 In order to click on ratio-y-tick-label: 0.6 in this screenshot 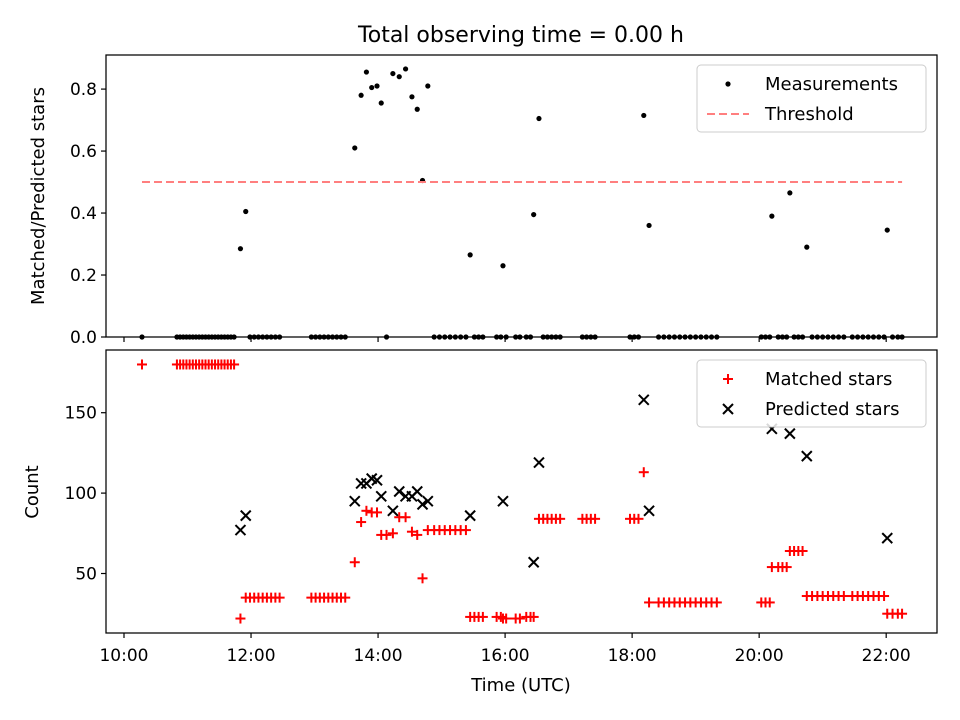, I will do `click(83, 152)`.